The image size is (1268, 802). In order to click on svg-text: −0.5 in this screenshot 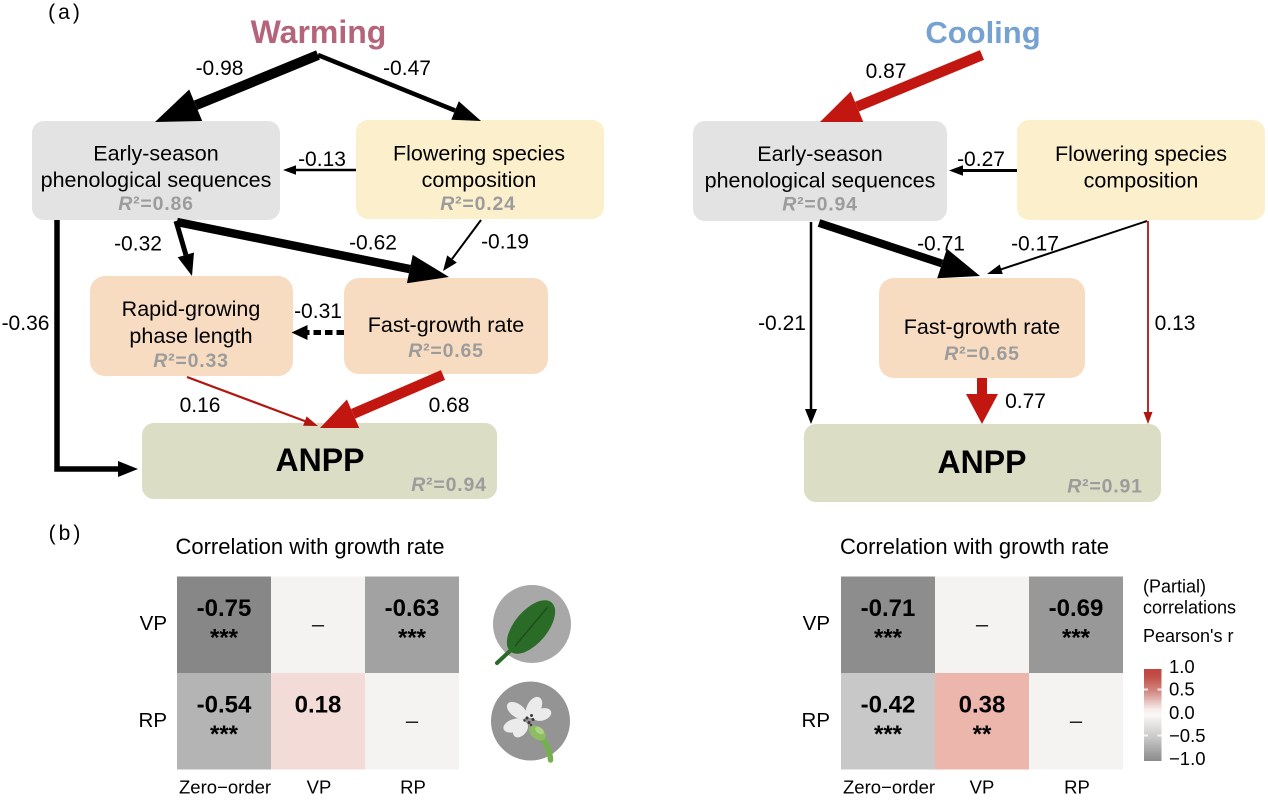, I will do `click(1187, 735)`.